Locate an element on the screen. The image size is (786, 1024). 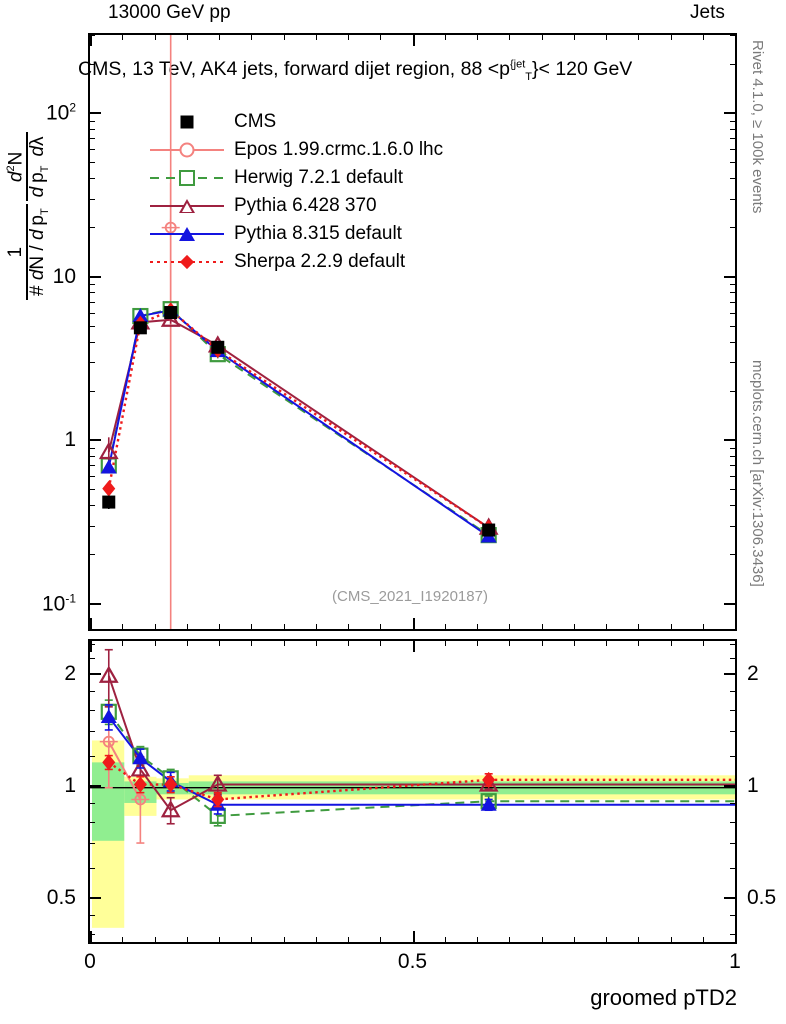
y-tick-label-ratio: 1 is located at coordinates (70, 785).